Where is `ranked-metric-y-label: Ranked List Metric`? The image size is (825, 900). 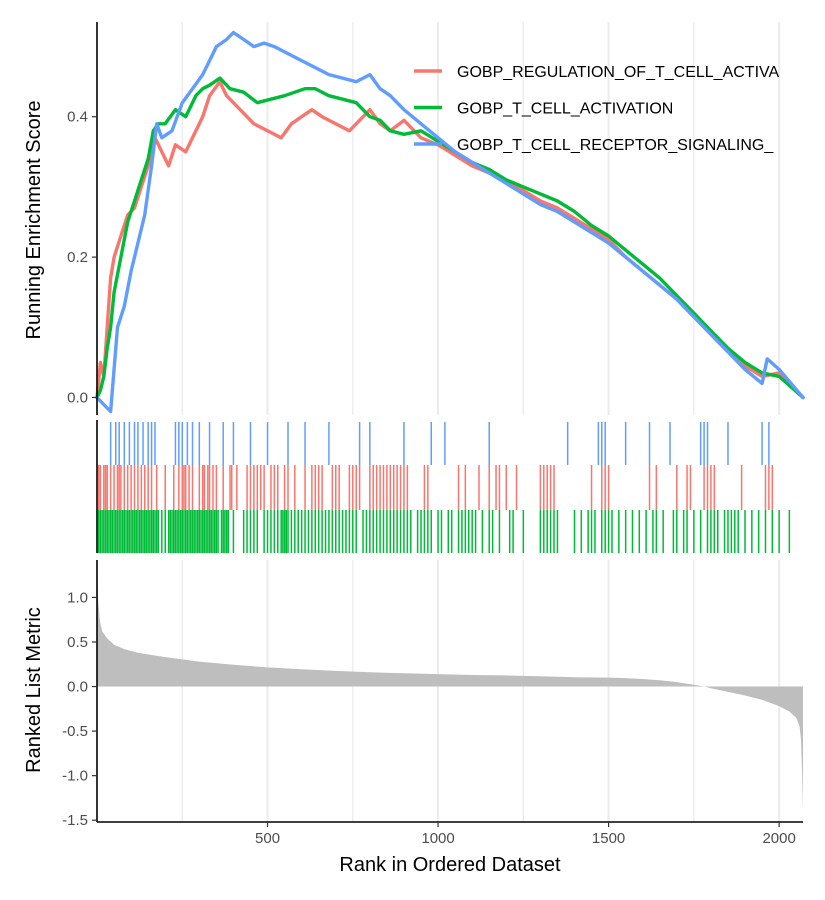 ranked-metric-y-label: Ranked List Metric is located at coordinates (34, 690).